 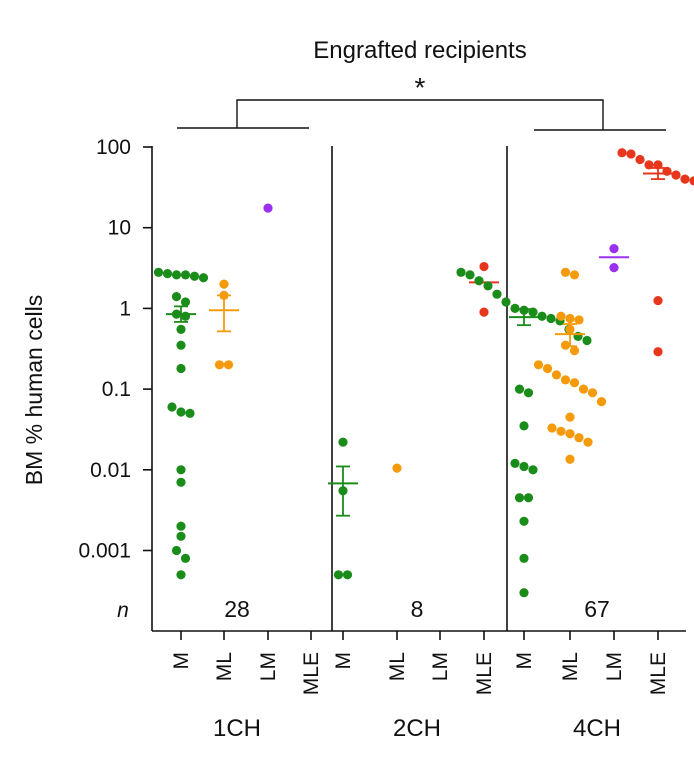 I want to click on y-tick-label: 0.01, so click(x=110, y=470).